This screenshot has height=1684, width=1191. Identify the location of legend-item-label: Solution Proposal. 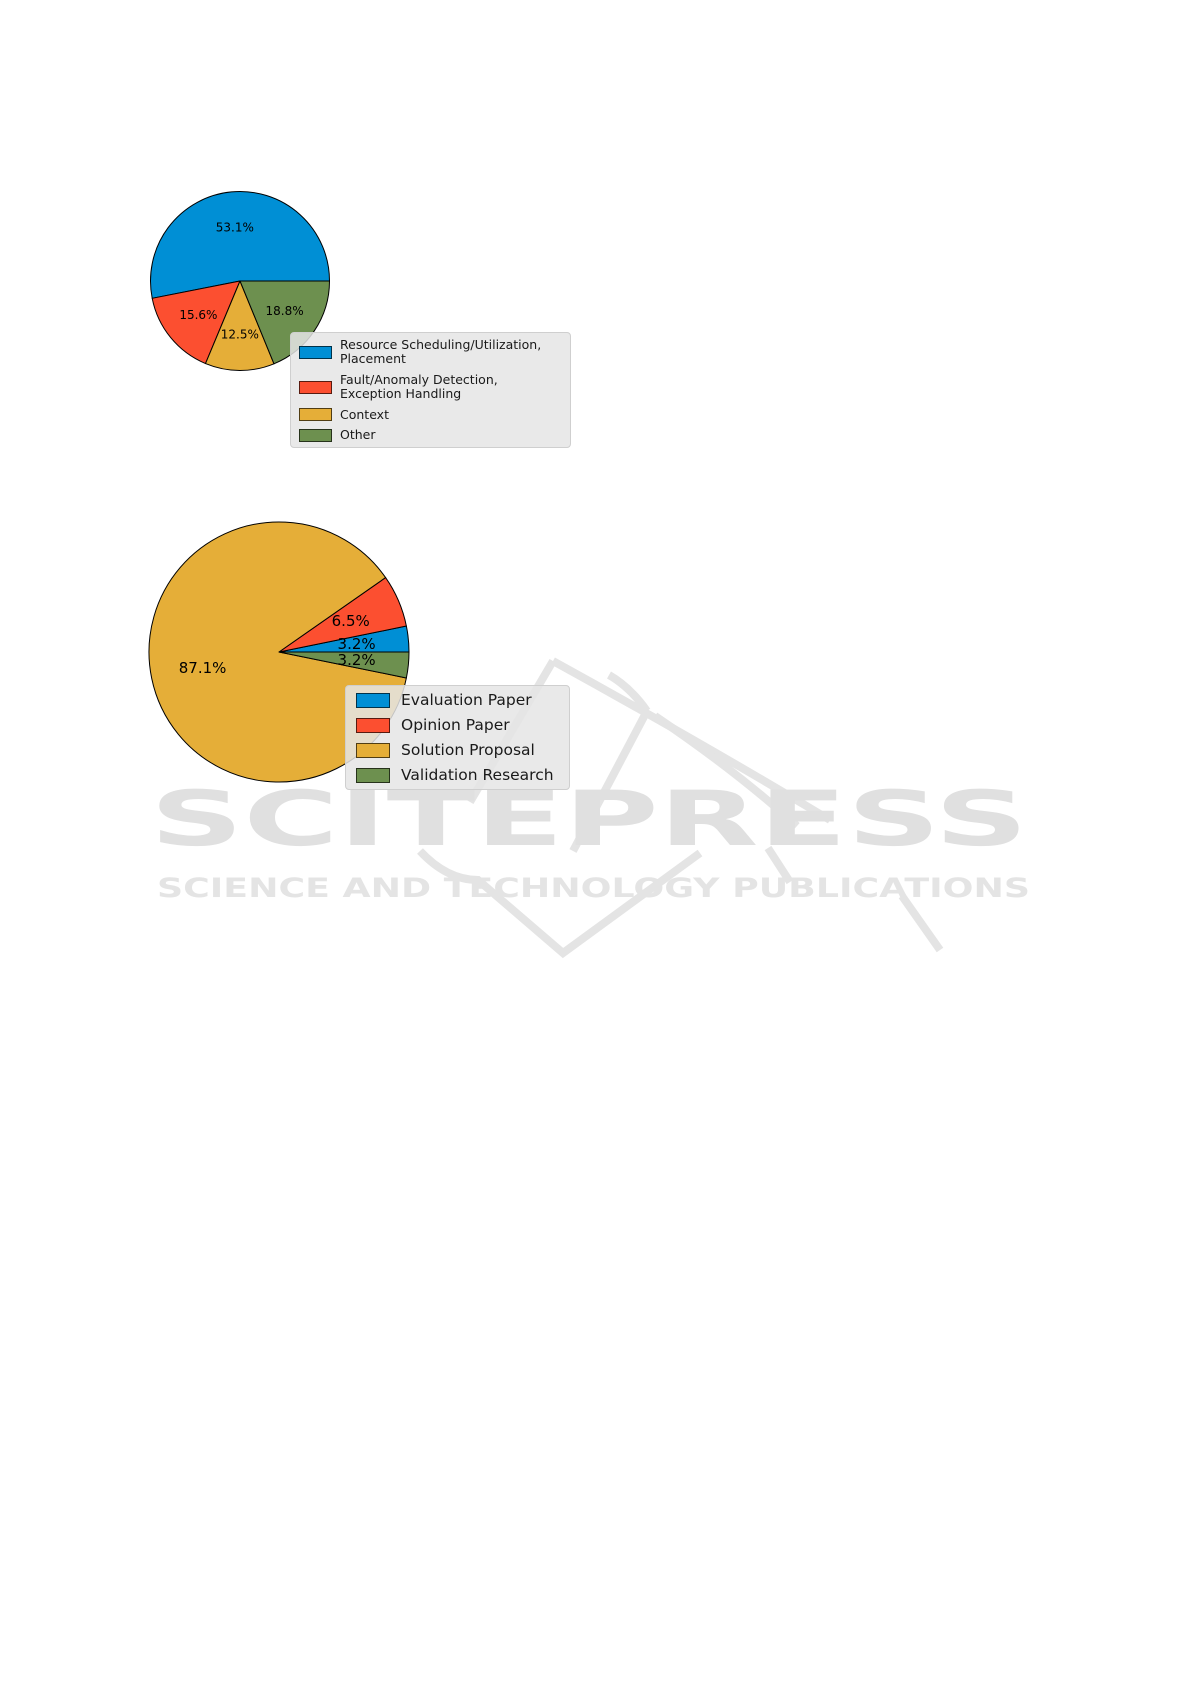
(468, 749).